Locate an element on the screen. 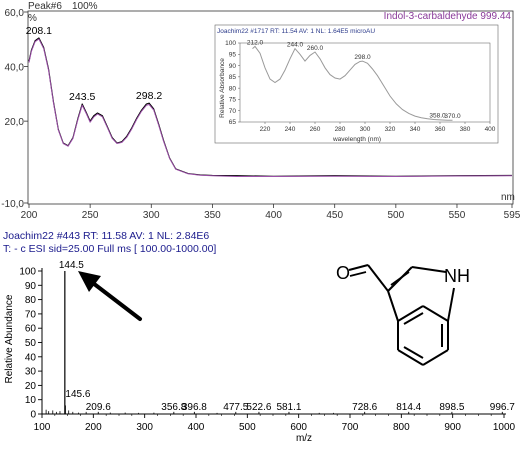  ms-y-tick-label: 80 is located at coordinates (31, 300).